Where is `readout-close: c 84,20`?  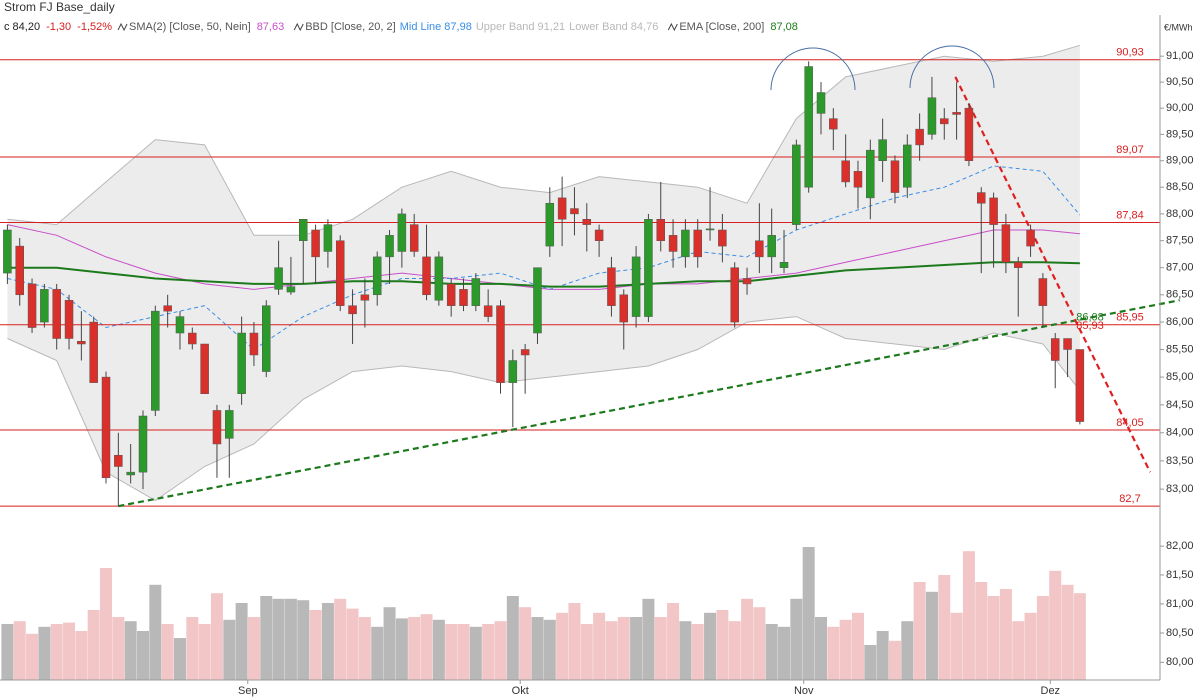 readout-close: c 84,20 is located at coordinates (22, 27).